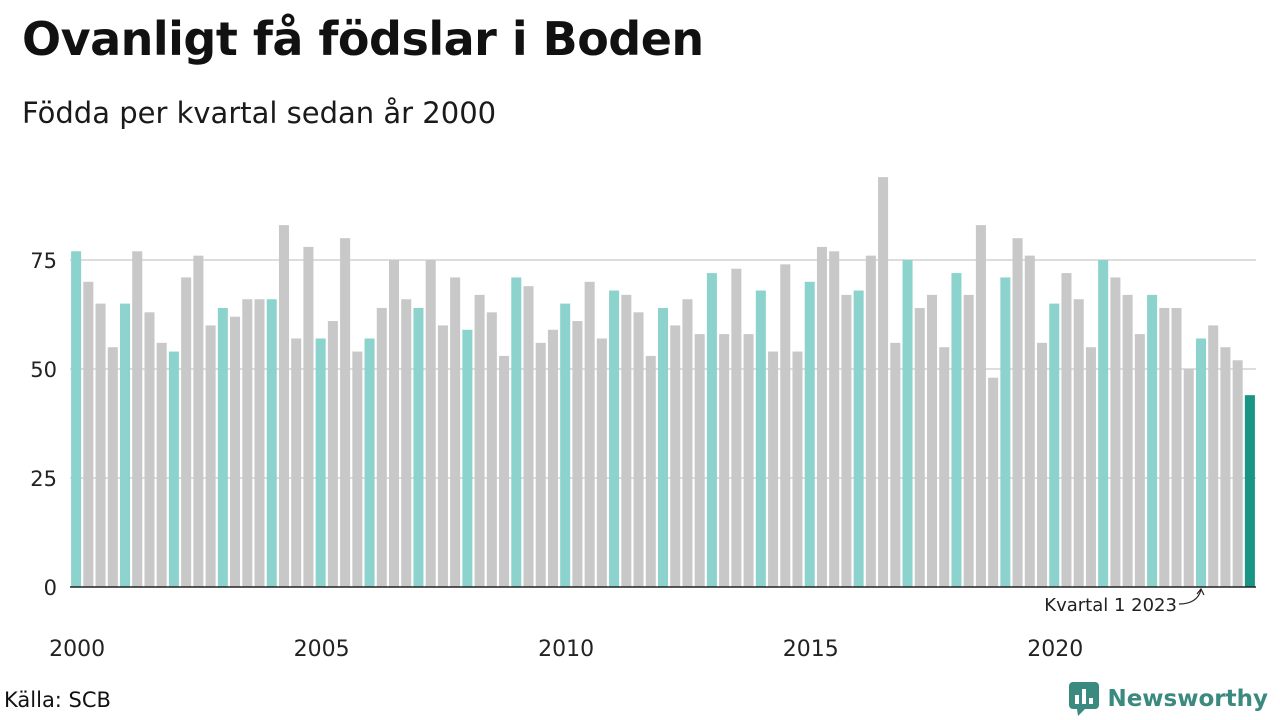  What do you see at coordinates (566, 649) in the screenshot?
I see `x-tick-label: 2010` at bounding box center [566, 649].